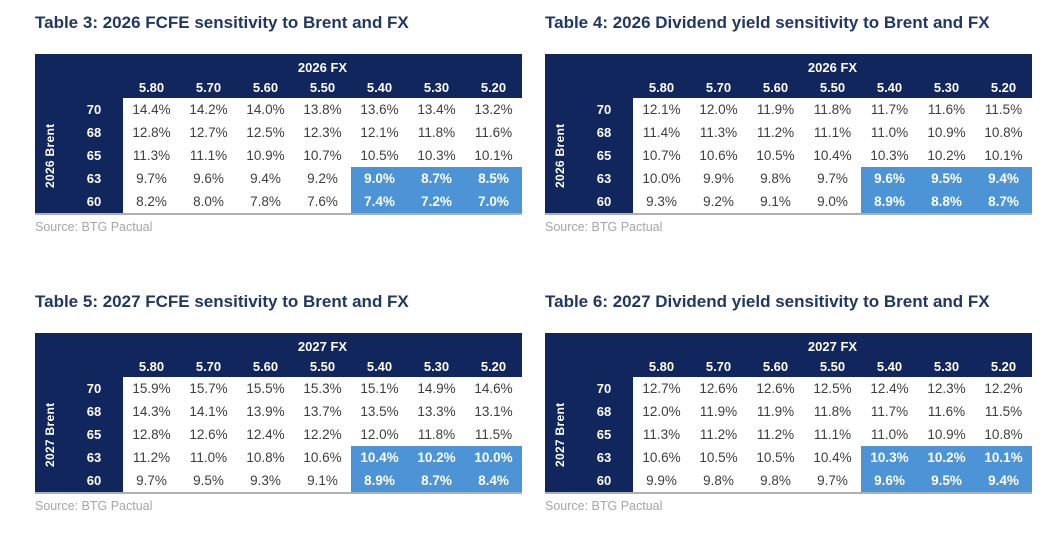 The height and width of the screenshot is (535, 1062). Describe the element at coordinates (50, 434) in the screenshot. I see `brent-axis-title: 2027 Brent` at that location.